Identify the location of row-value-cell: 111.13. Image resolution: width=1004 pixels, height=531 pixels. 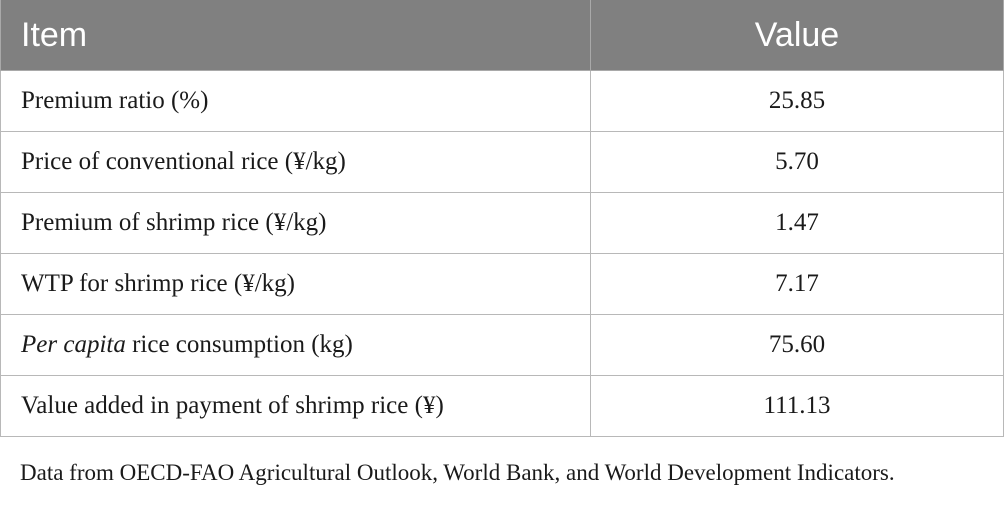
(797, 406).